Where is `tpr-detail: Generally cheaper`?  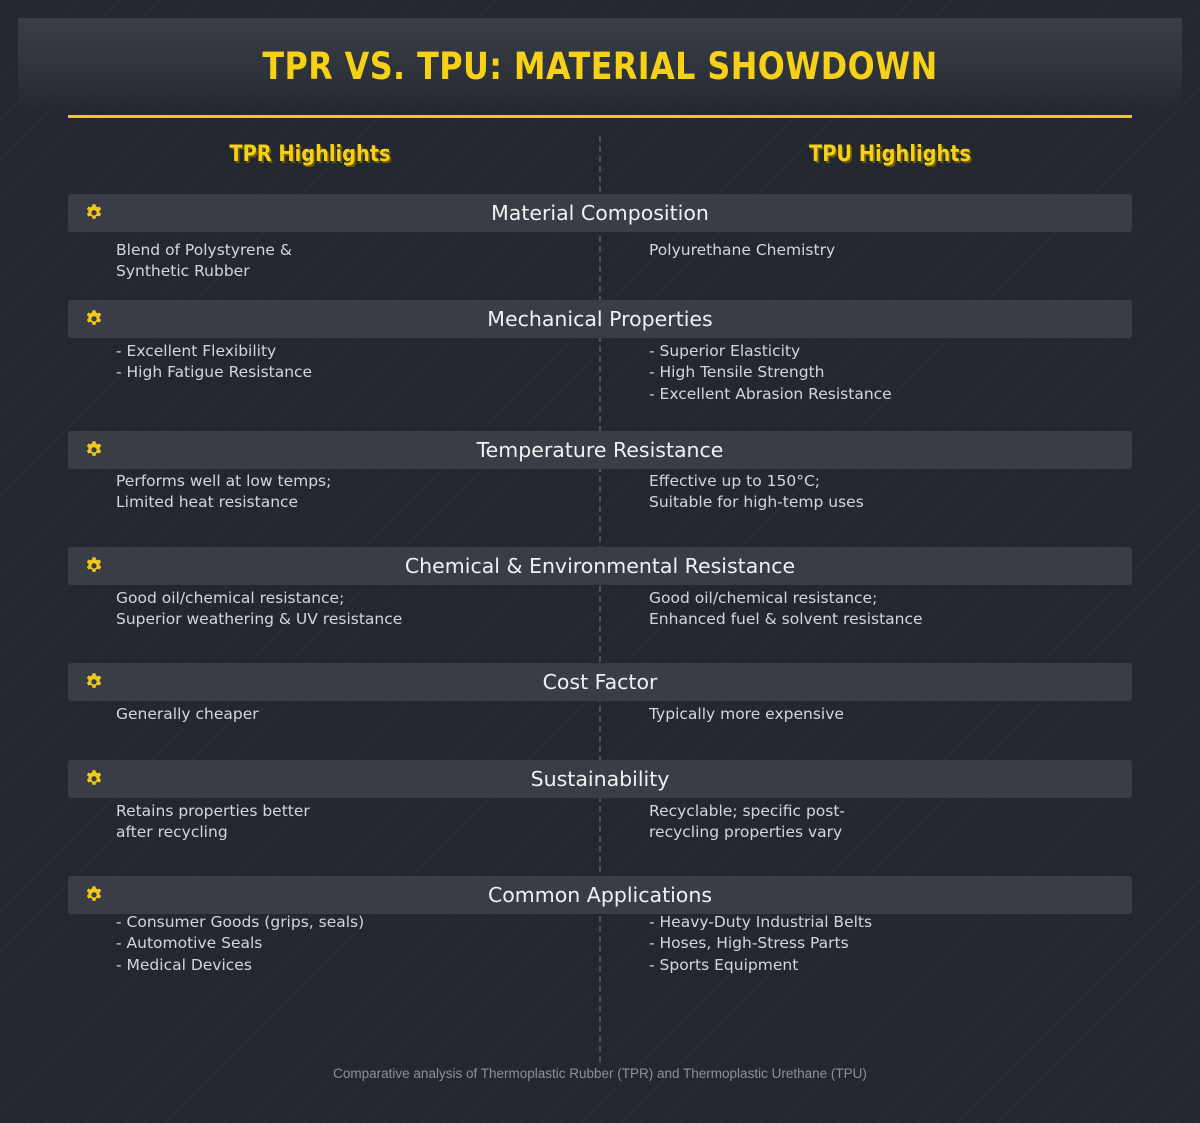 tpr-detail: Generally cheaper is located at coordinates (326, 714).